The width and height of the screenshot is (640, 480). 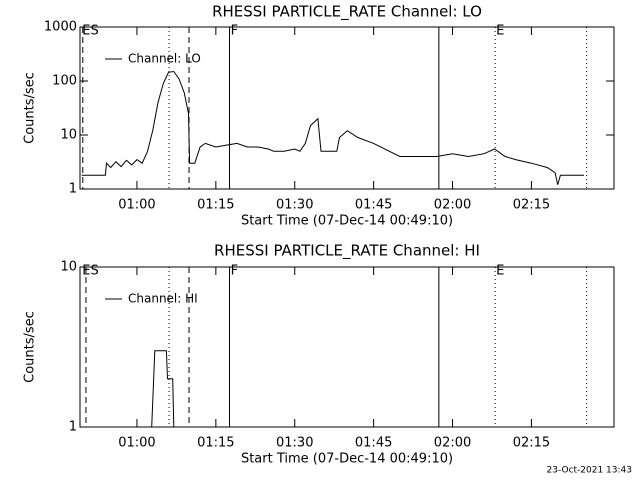 What do you see at coordinates (589, 471) in the screenshot?
I see `footer: 23-Oct-2021 13:43` at bounding box center [589, 471].